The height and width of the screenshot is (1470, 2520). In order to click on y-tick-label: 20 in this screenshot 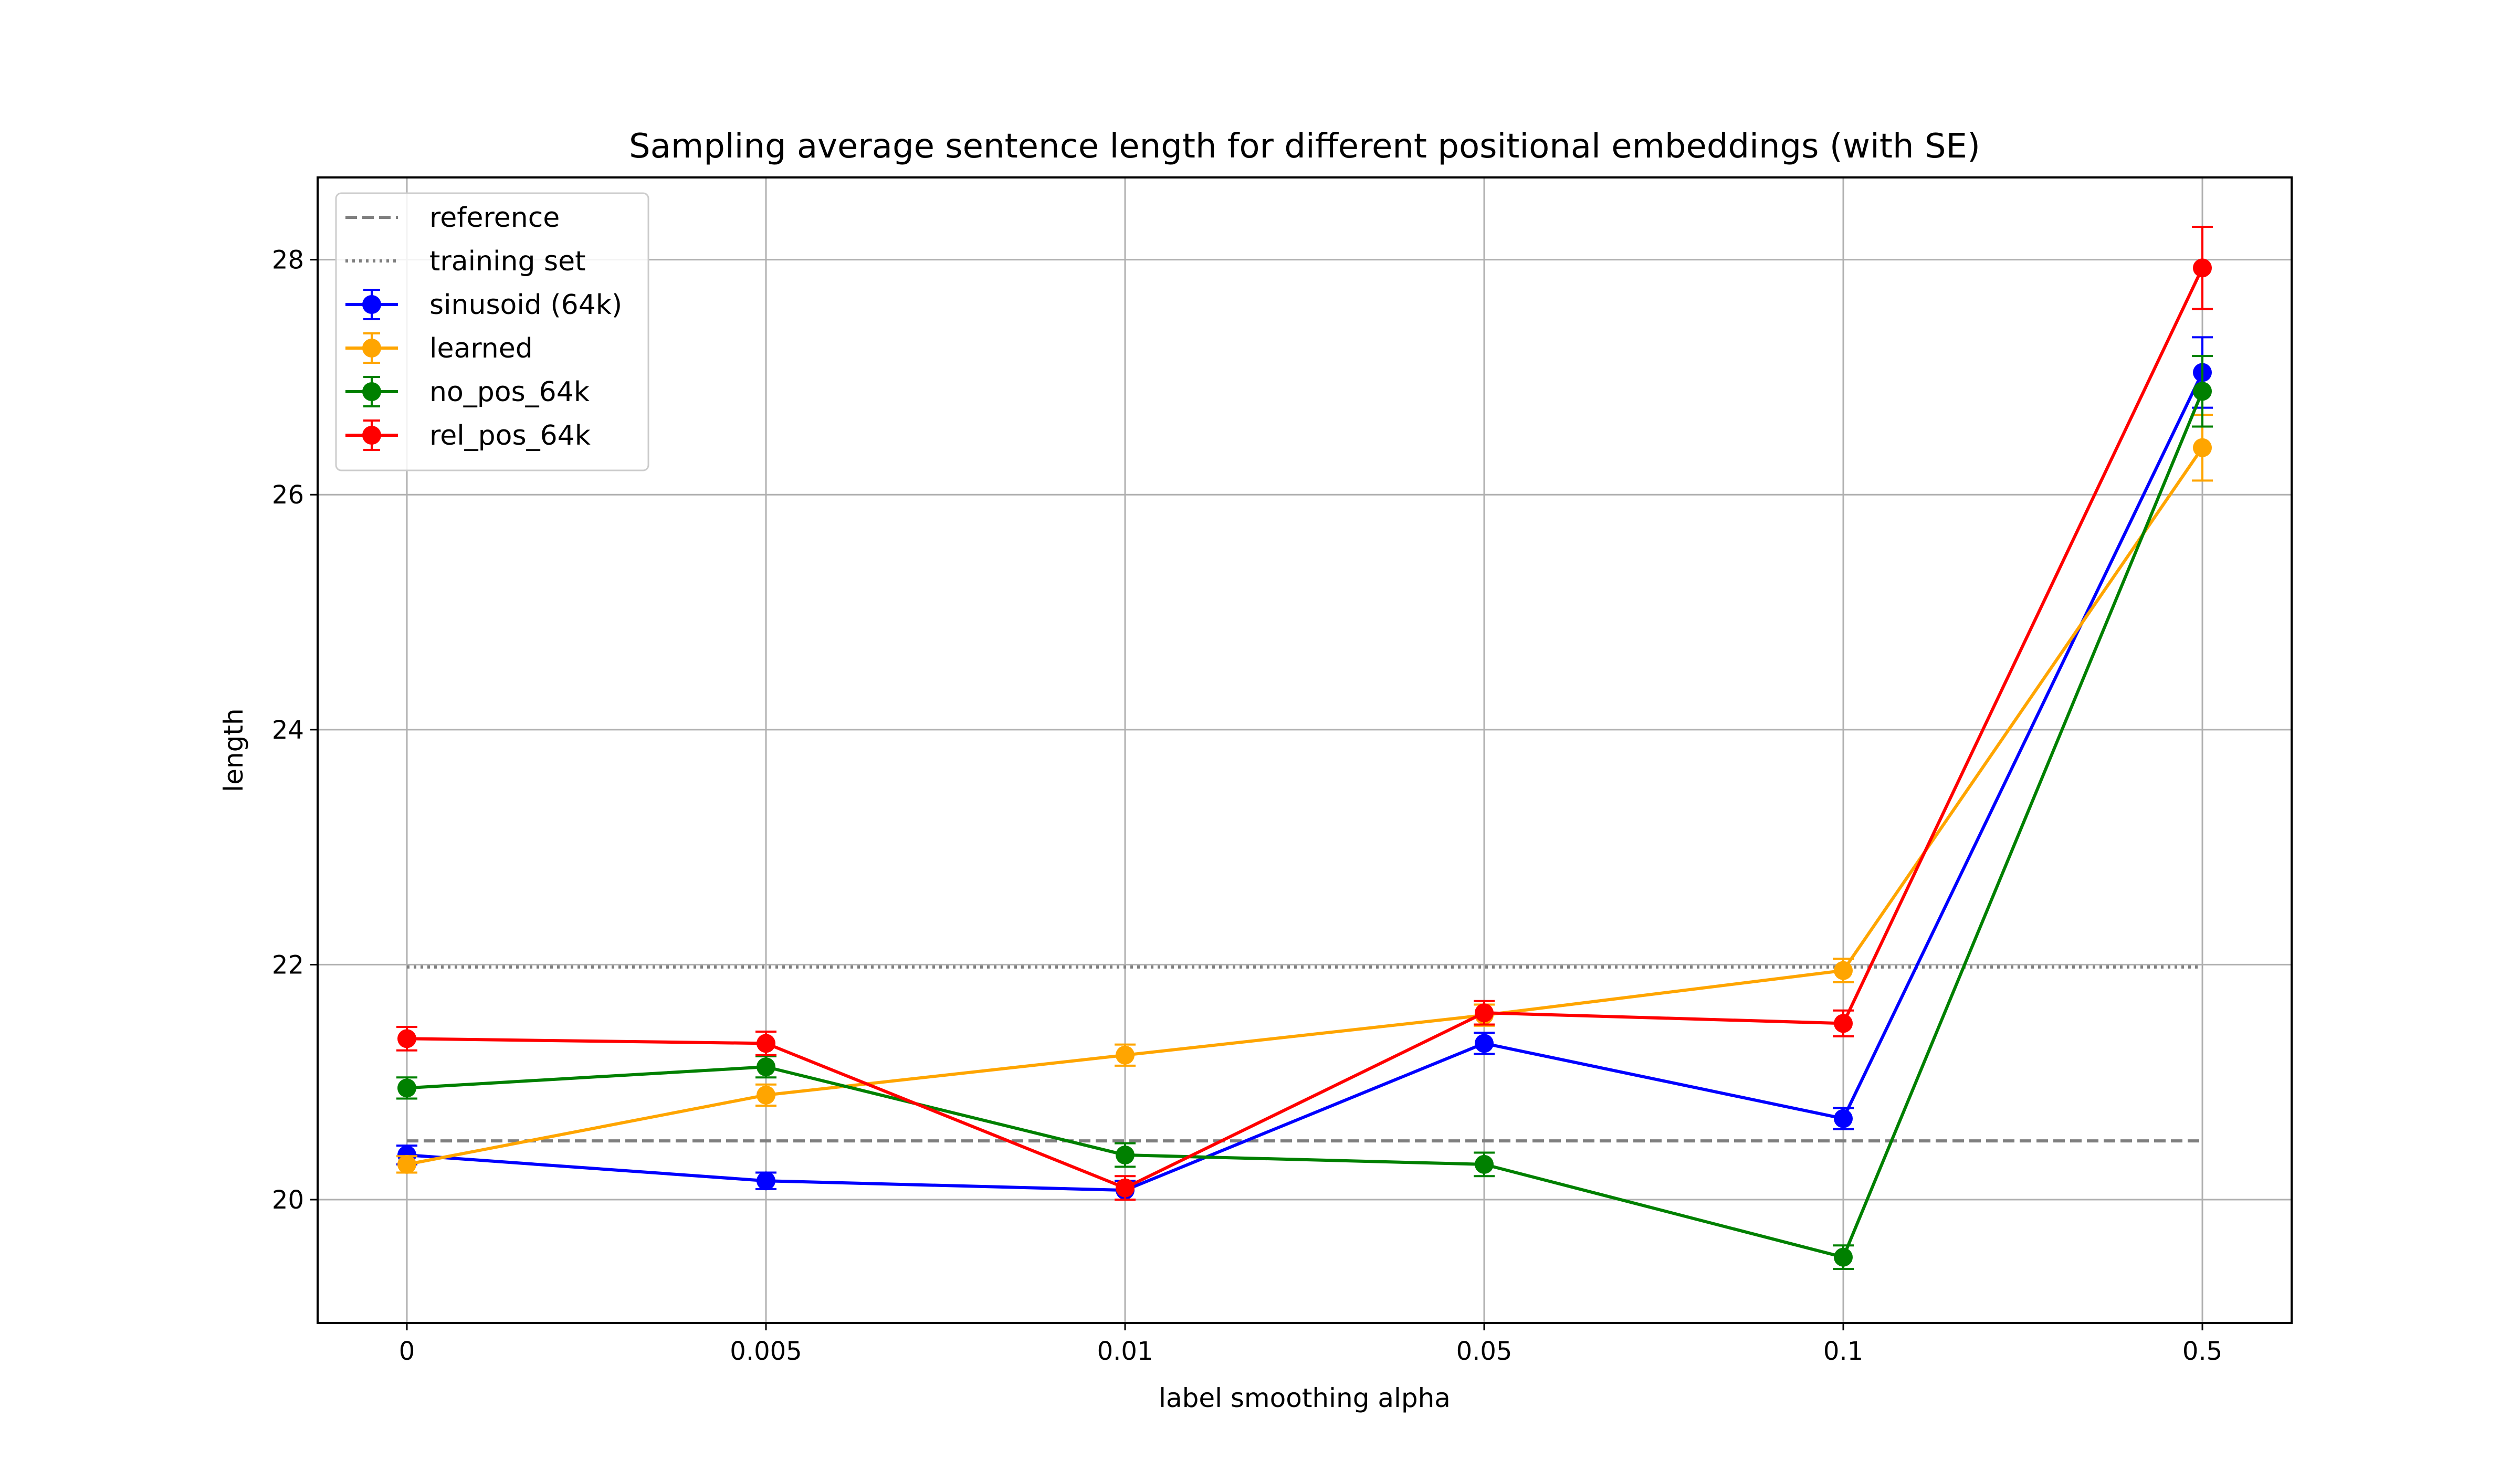, I will do `click(288, 1200)`.